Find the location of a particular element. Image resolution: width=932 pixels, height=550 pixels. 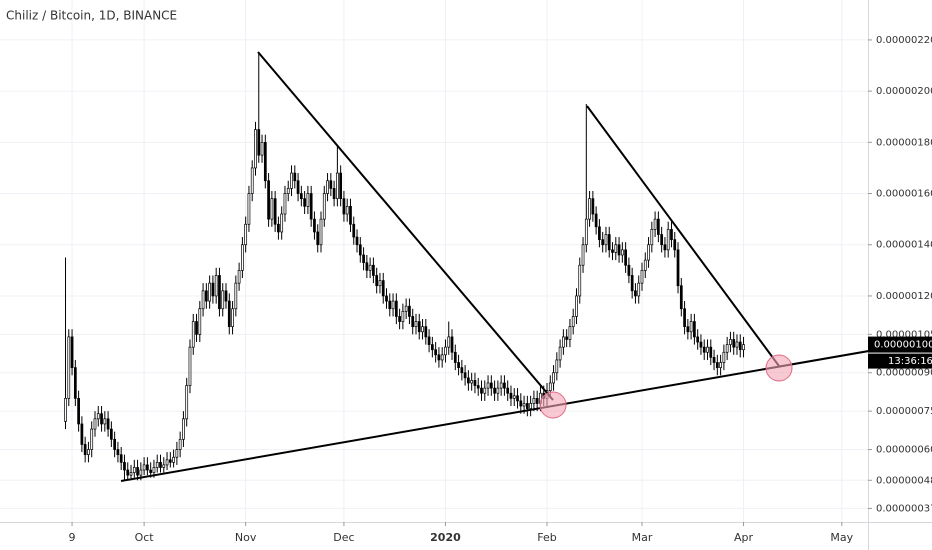

x-tick-label: 2020 is located at coordinates (445, 537).